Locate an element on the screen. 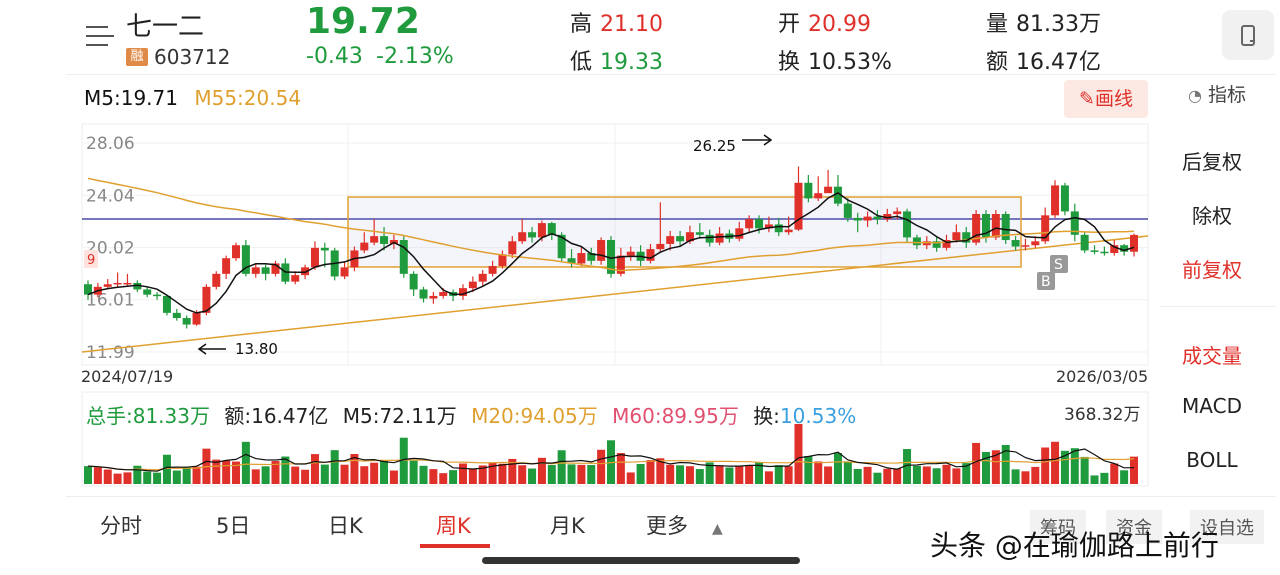 This screenshot has height=575, width=1280. vol-amount: 额:16.47亿 is located at coordinates (276, 416).